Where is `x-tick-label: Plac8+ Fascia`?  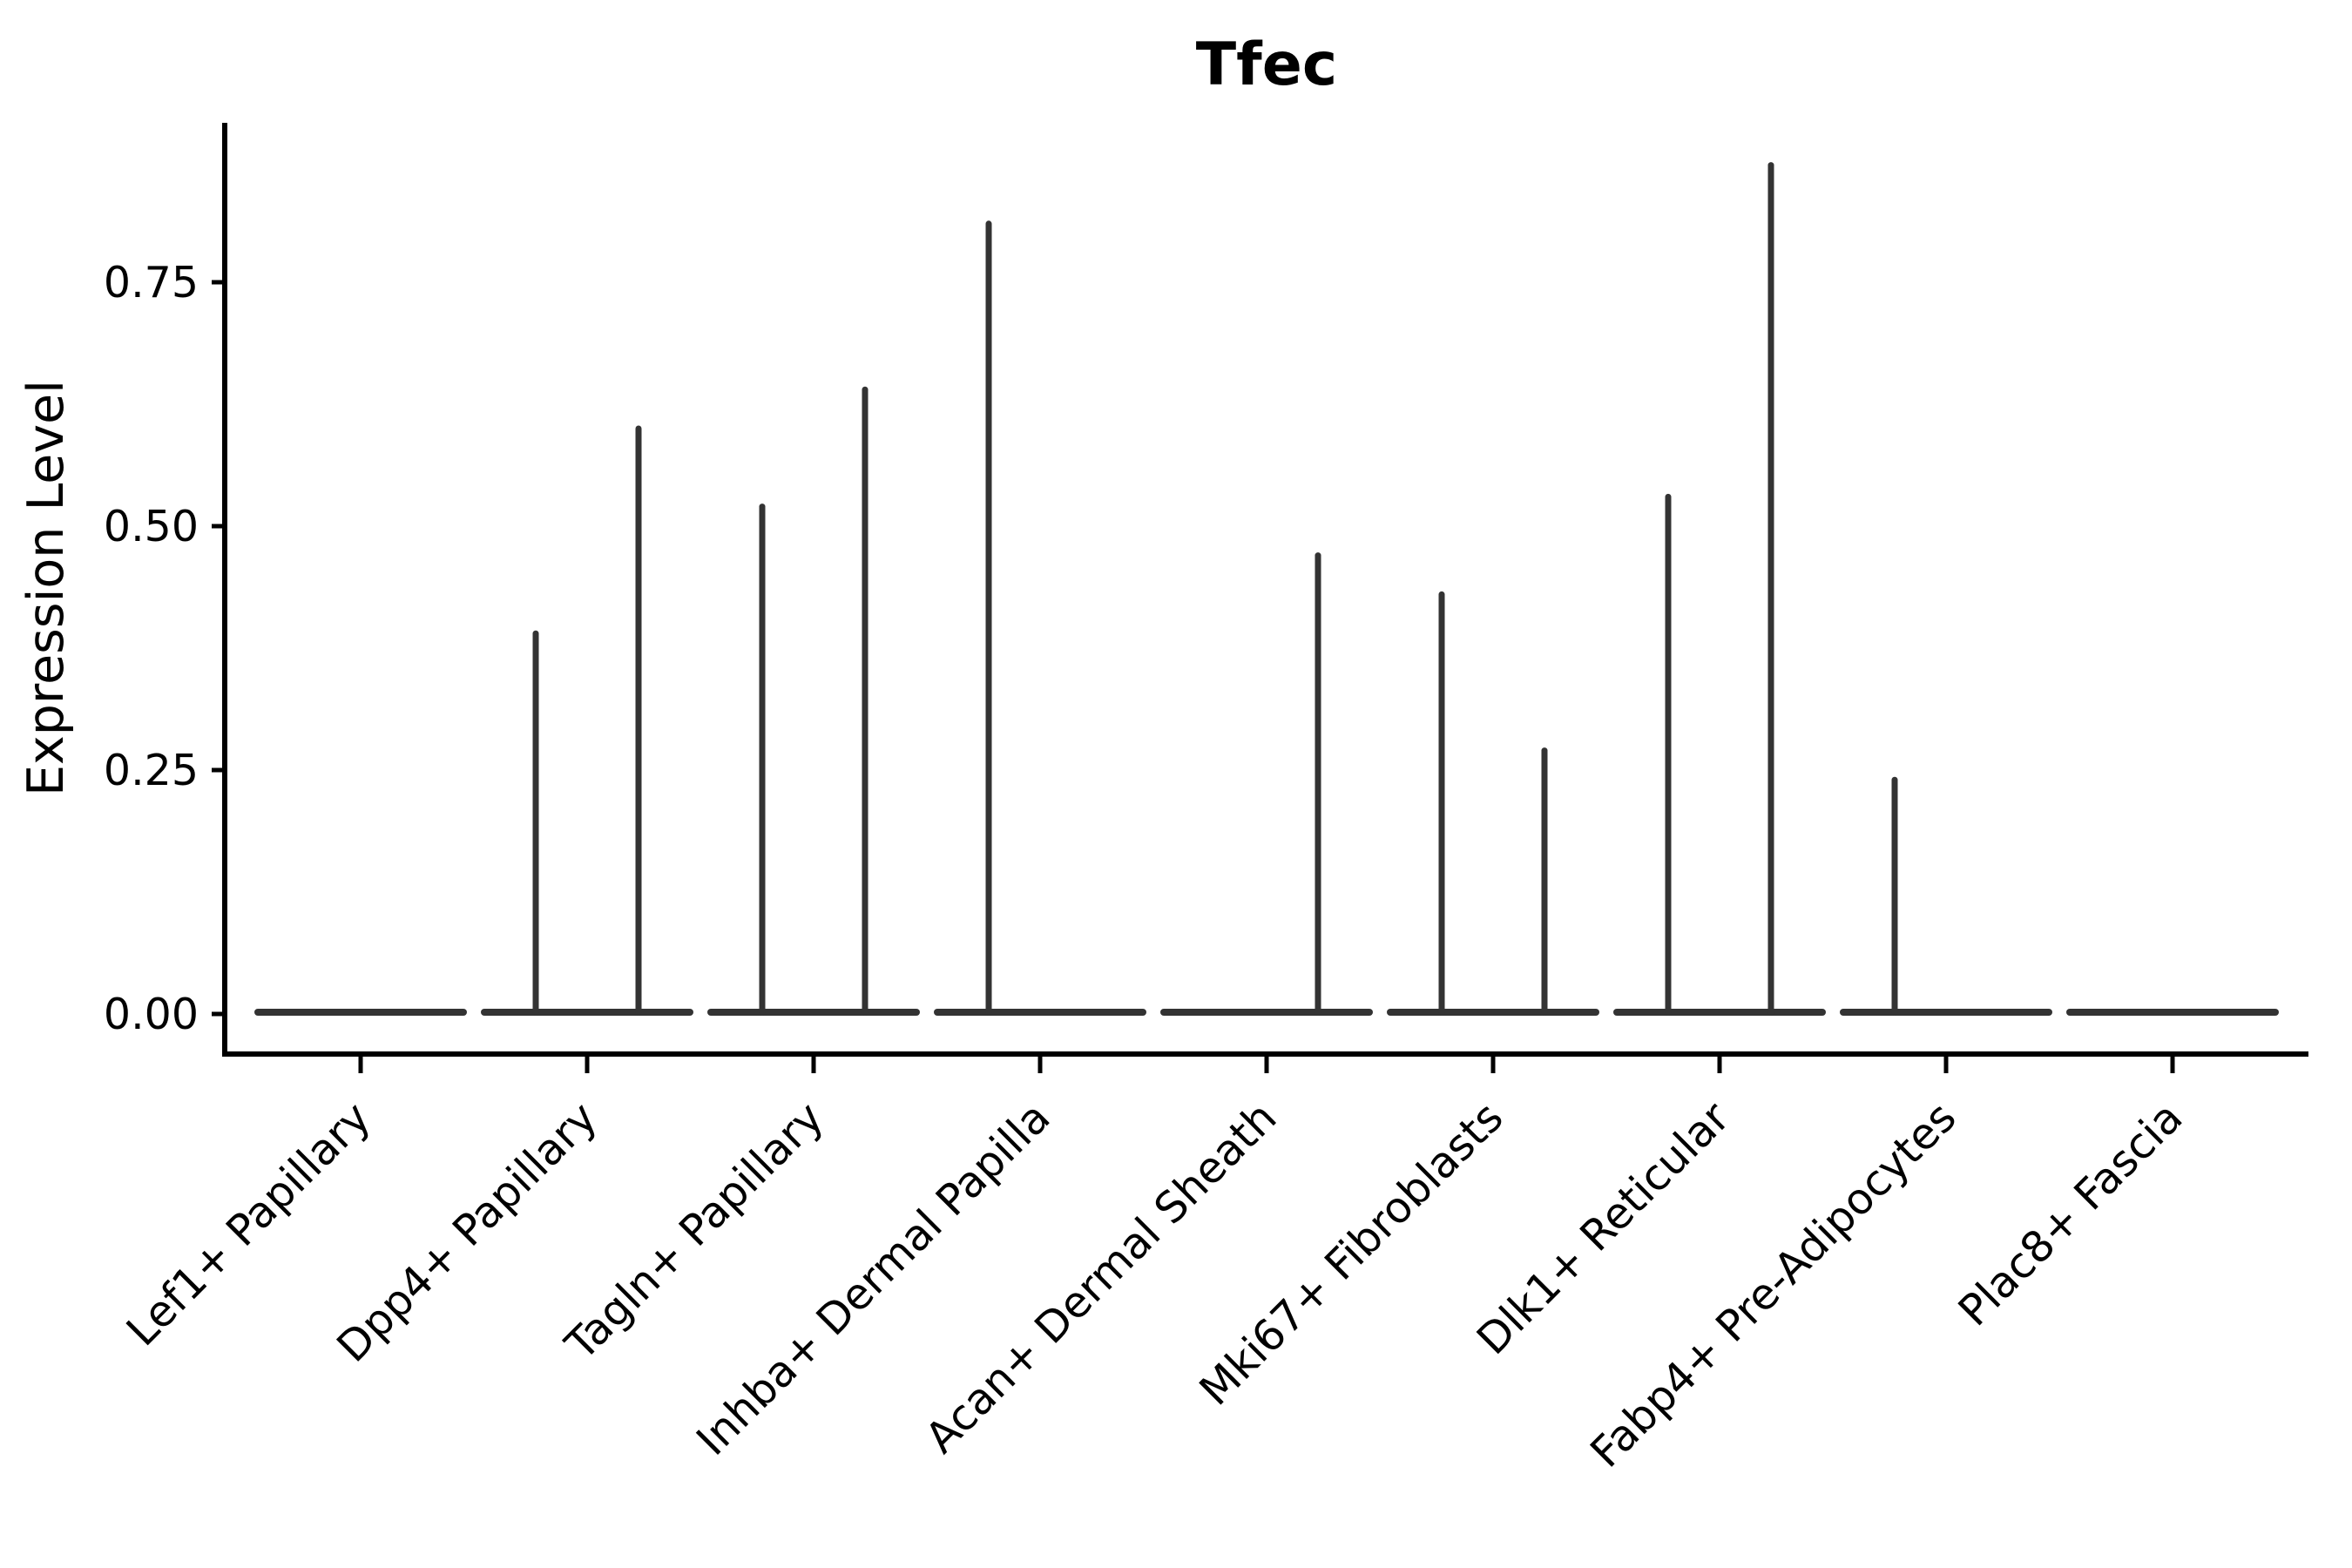
x-tick-label: Plac8+ Fascia is located at coordinates (2070, 1213).